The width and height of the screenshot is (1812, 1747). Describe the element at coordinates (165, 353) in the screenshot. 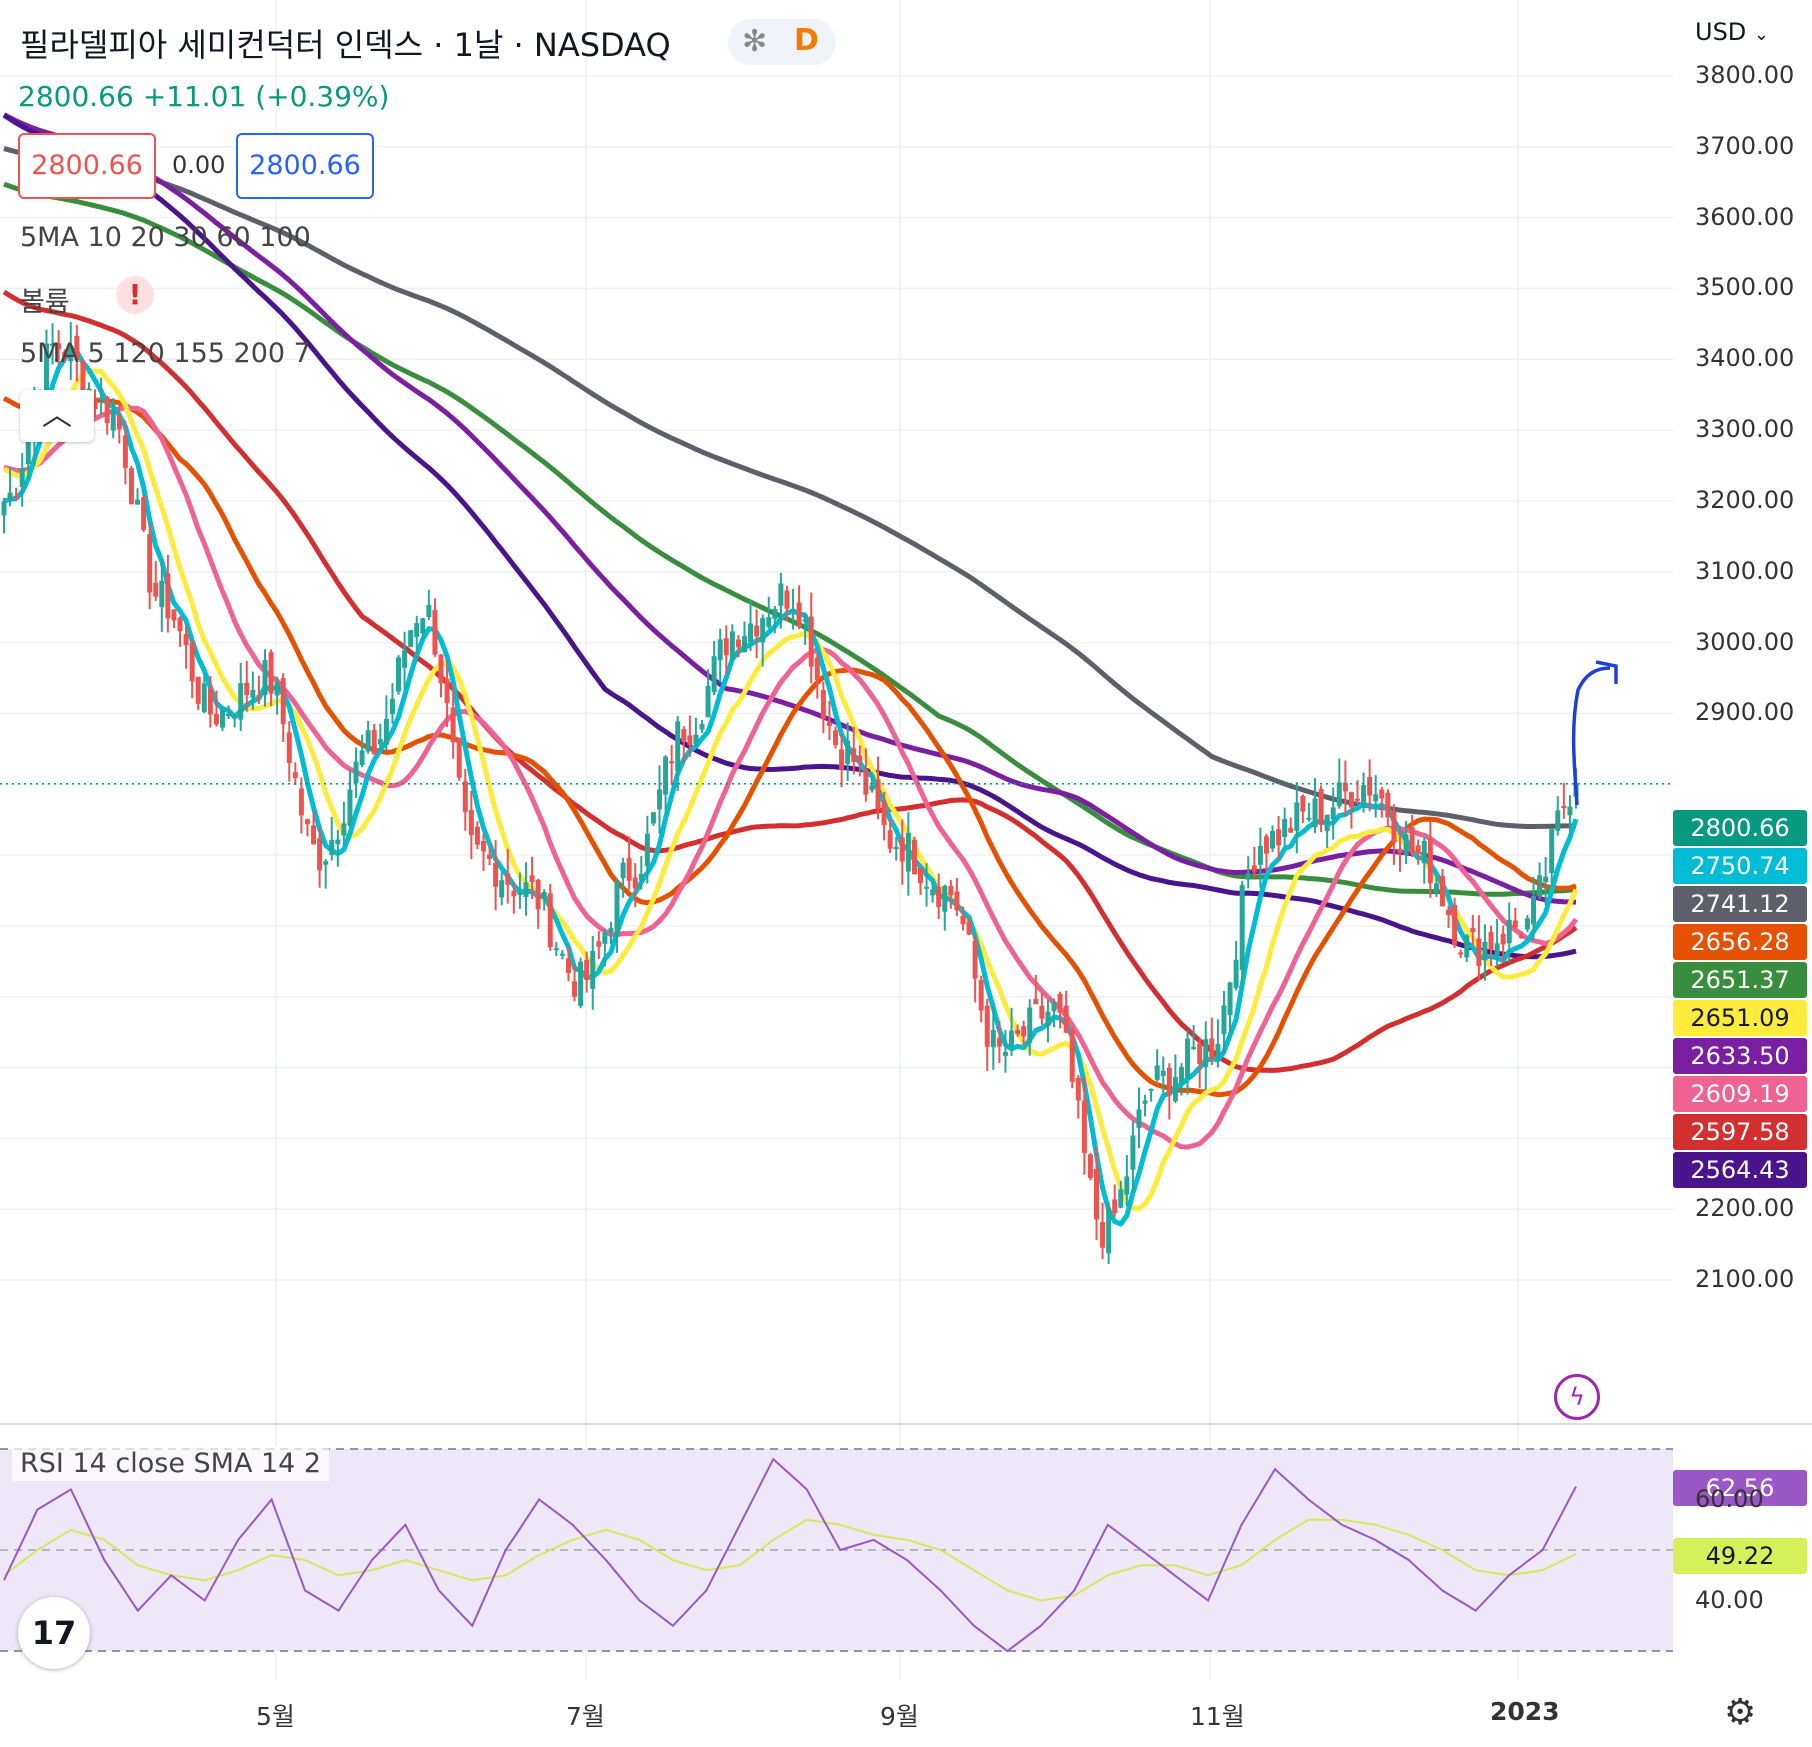

I see `indicator-ma2-label: 5MA 5 120 155 200 7` at that location.